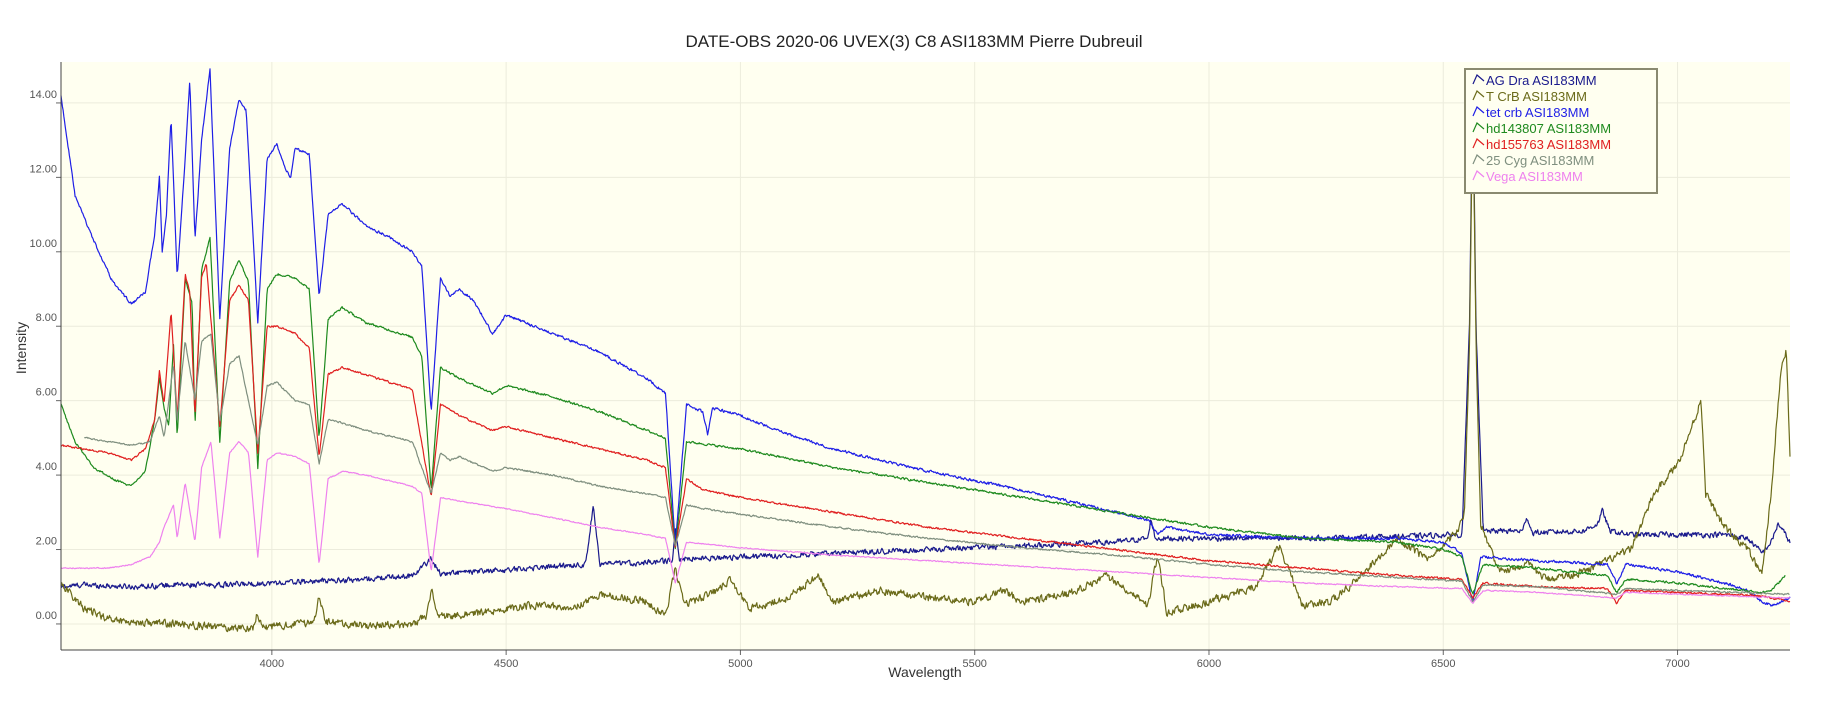  What do you see at coordinates (46, 467) in the screenshot?
I see `y-tick-label: 4.00` at bounding box center [46, 467].